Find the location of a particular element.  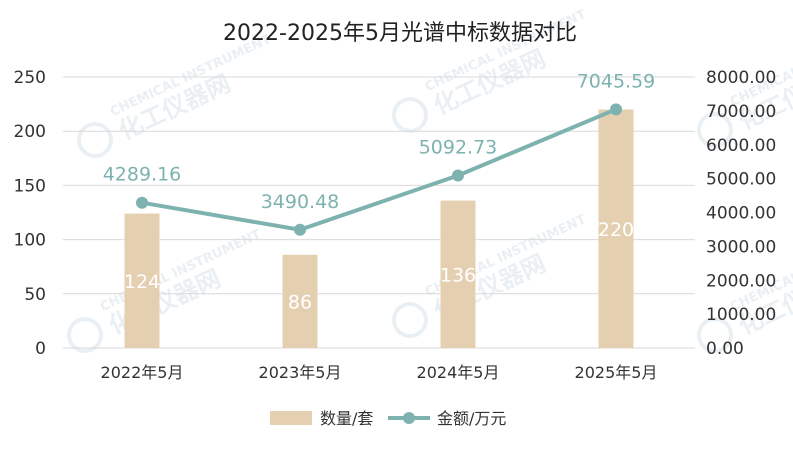

line-data-label: 5092.73 is located at coordinates (458, 147).